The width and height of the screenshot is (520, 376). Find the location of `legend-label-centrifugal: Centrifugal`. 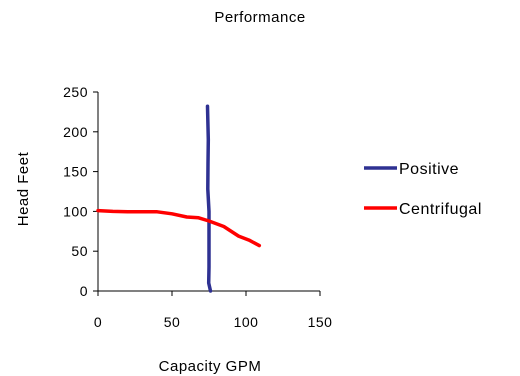

legend-label-centrifugal: Centrifugal is located at coordinates (440, 209).